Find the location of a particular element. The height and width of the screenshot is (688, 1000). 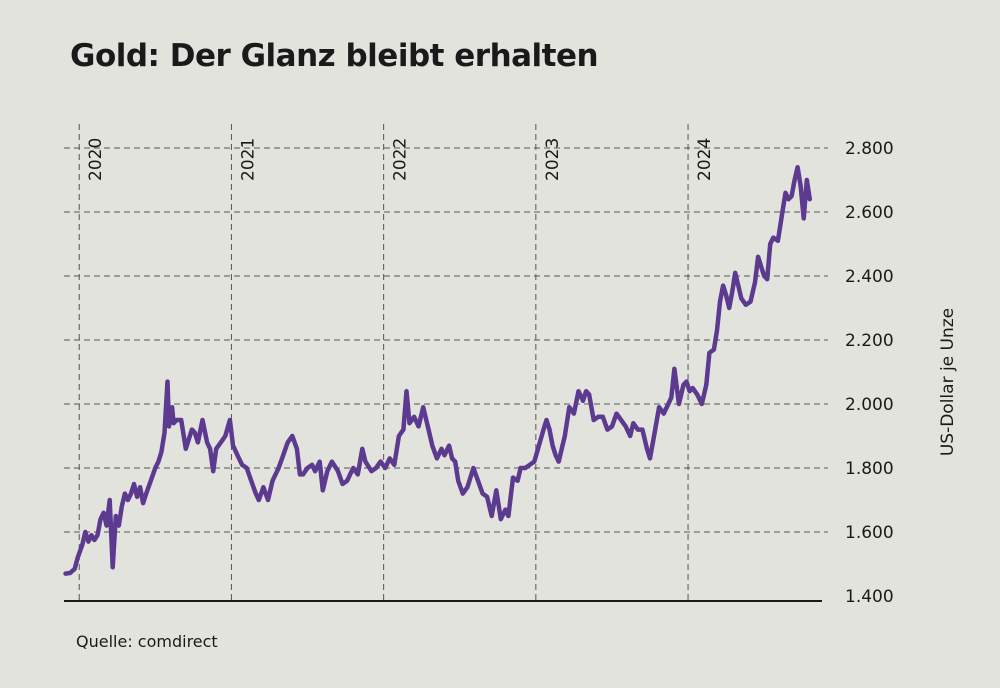

year-label: 2021 is located at coordinates (248, 159).